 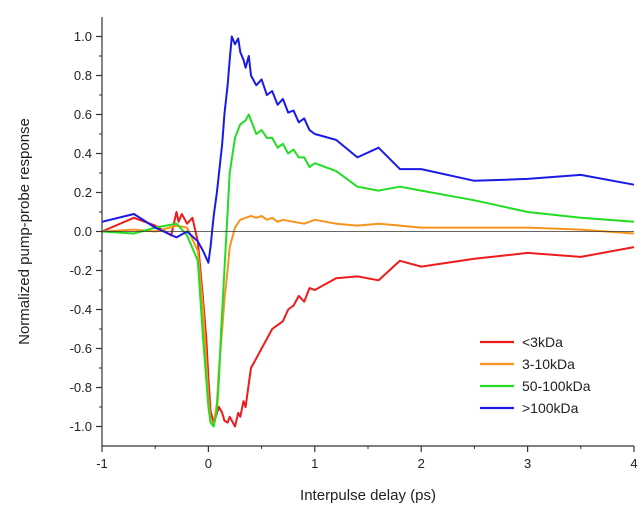 I want to click on x-tick-label: -1, so click(x=102, y=463).